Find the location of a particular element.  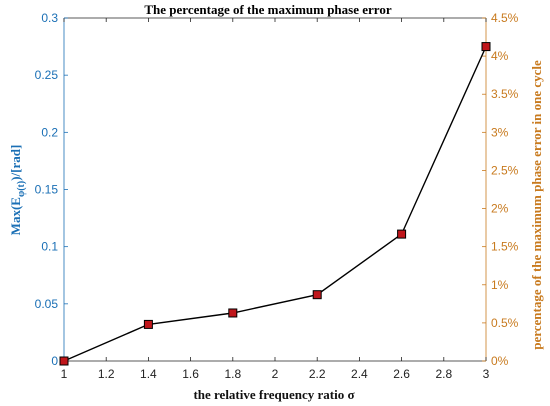

y-left-tick-label: 0.2 is located at coordinates (49, 132).